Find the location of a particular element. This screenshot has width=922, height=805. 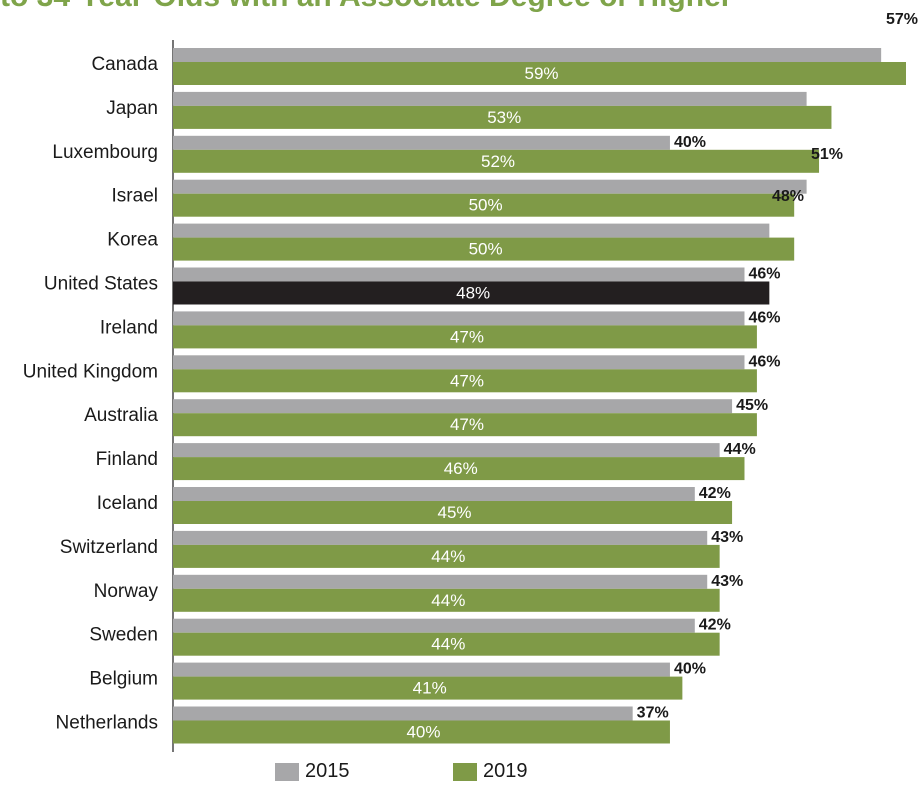

bar-2019-netherlands is located at coordinates (421, 732).